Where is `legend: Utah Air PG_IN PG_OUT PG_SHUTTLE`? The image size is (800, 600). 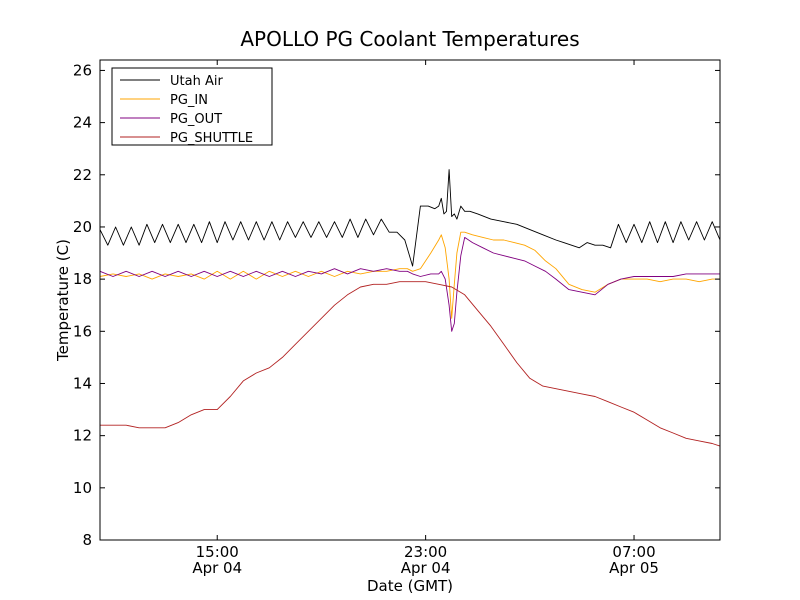 legend: Utah Air PG_IN PG_OUT PG_SHUTTLE is located at coordinates (192, 106).